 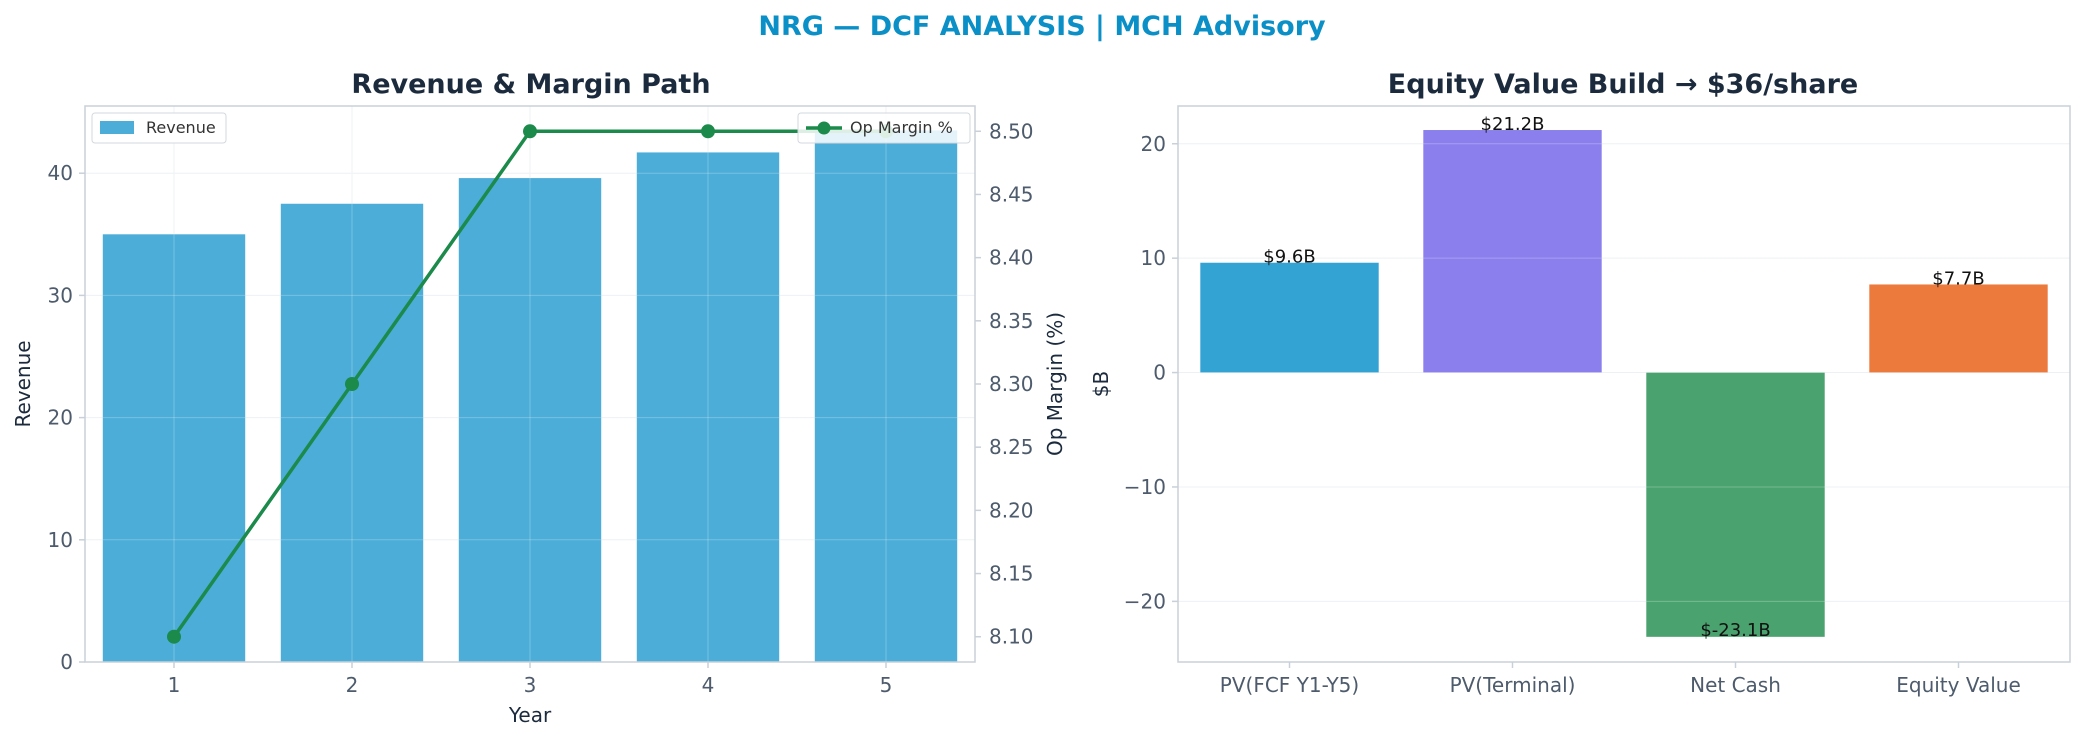 I want to click on legend-label-op-margin: Op Margin %, so click(x=901, y=127).